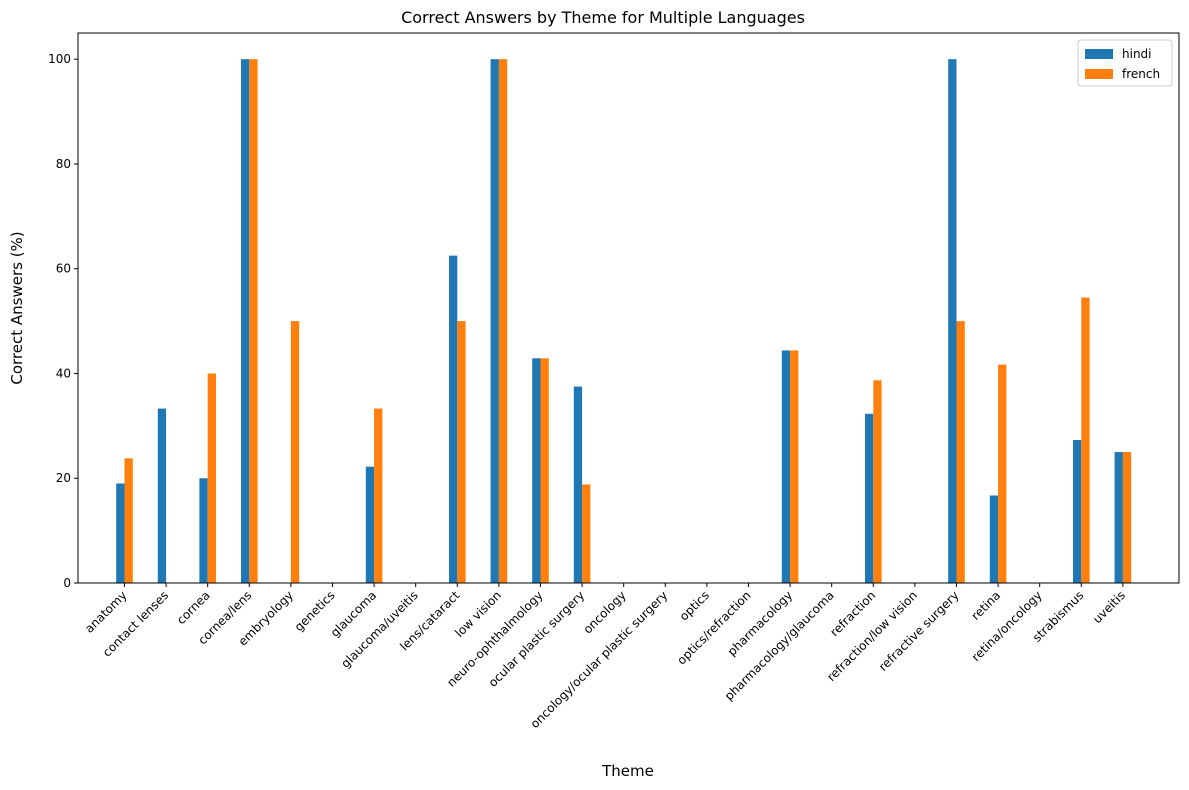 Image resolution: width=1189 pixels, height=790 pixels. Describe the element at coordinates (17, 307) in the screenshot. I see `y-axis-label: Correct Answers (%)` at that location.